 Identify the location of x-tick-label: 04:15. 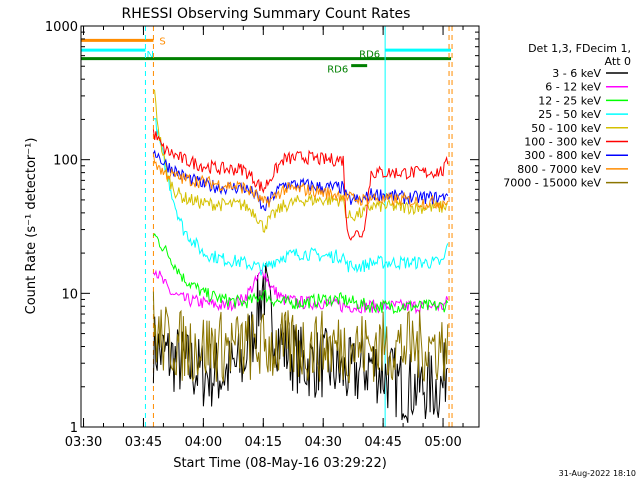
(263, 442).